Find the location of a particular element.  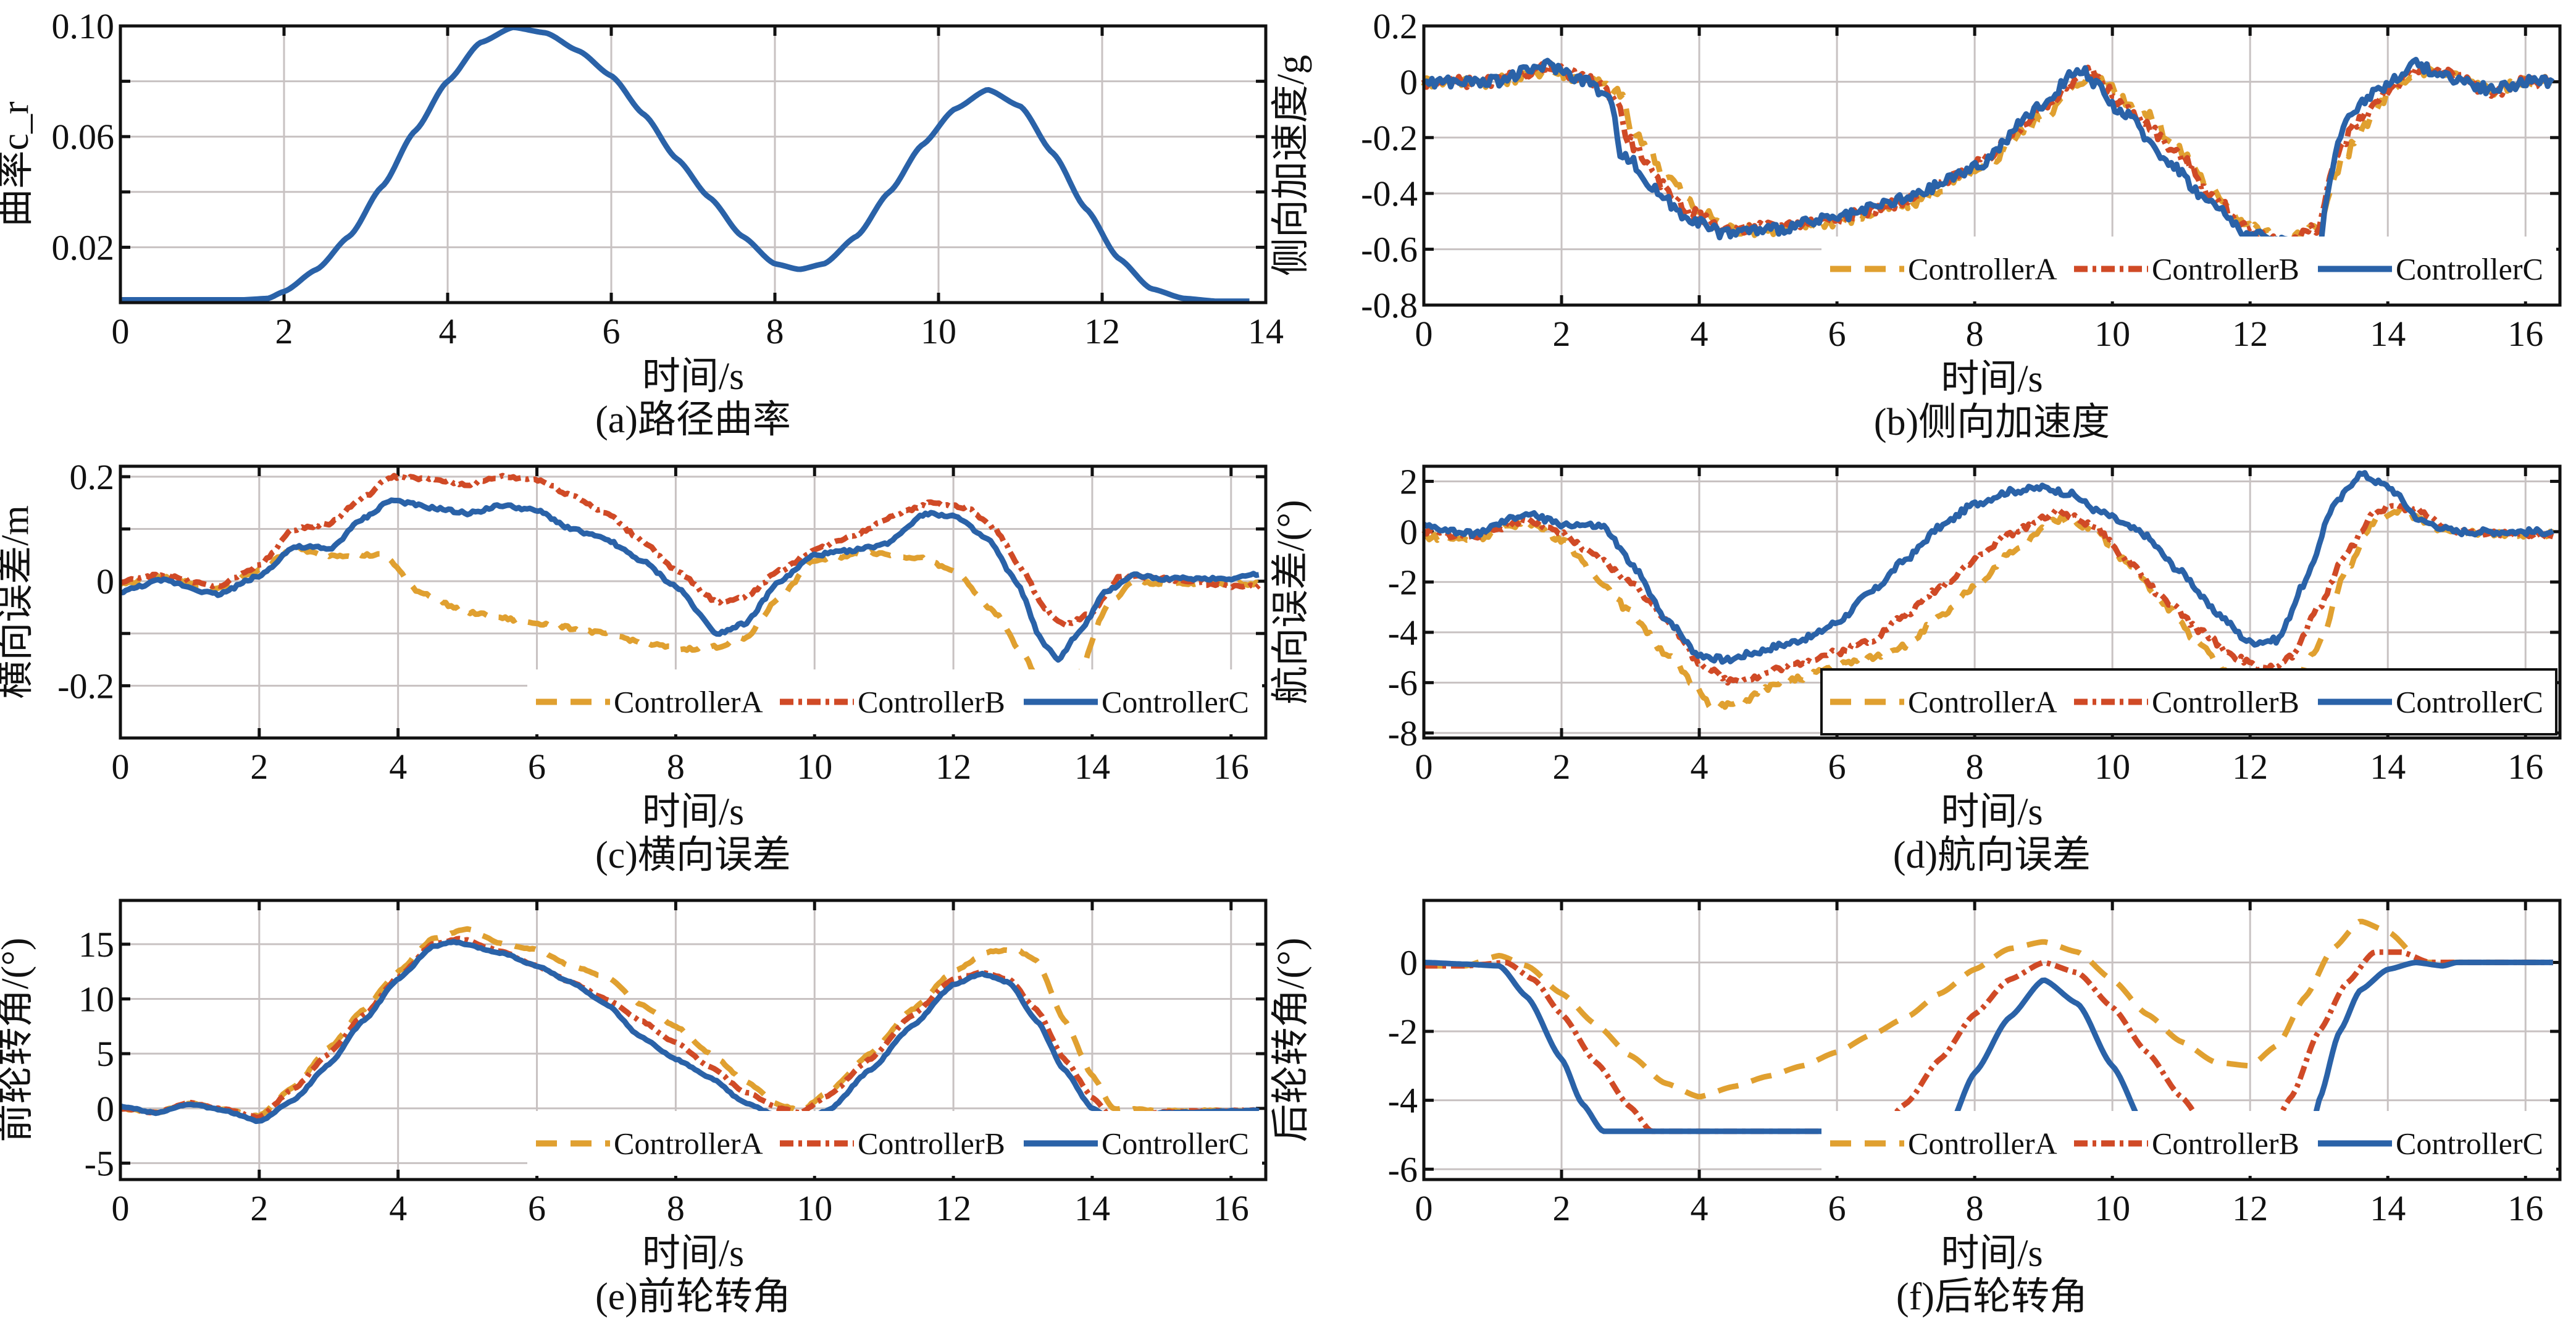

y-tick-label: -0.6 is located at coordinates (1389, 250).